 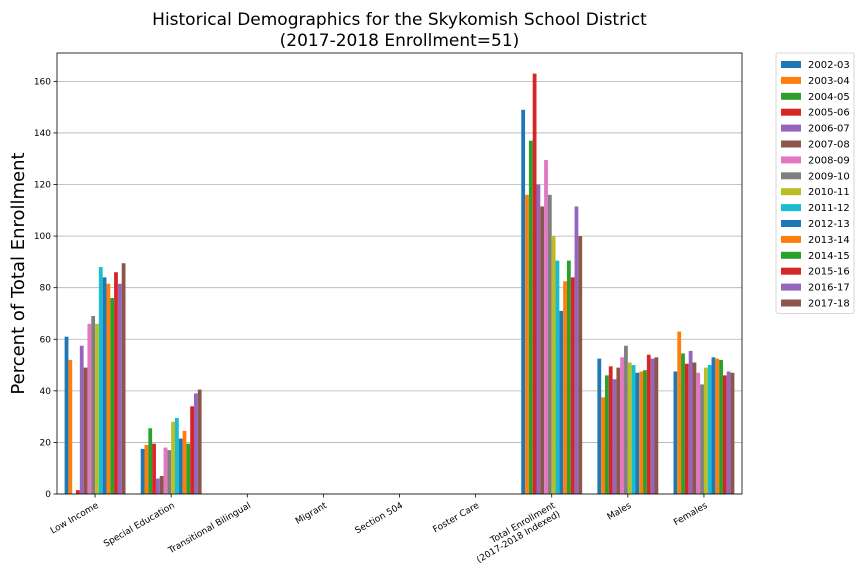 I want to click on x-tick-label-line: Special Education, so click(x=139, y=525).